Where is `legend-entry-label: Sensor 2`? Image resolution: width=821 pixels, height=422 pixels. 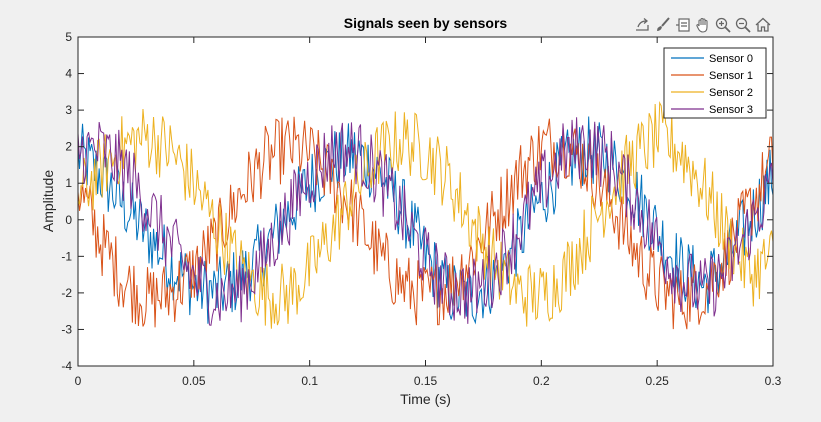 legend-entry-label: Sensor 2 is located at coordinates (731, 93).